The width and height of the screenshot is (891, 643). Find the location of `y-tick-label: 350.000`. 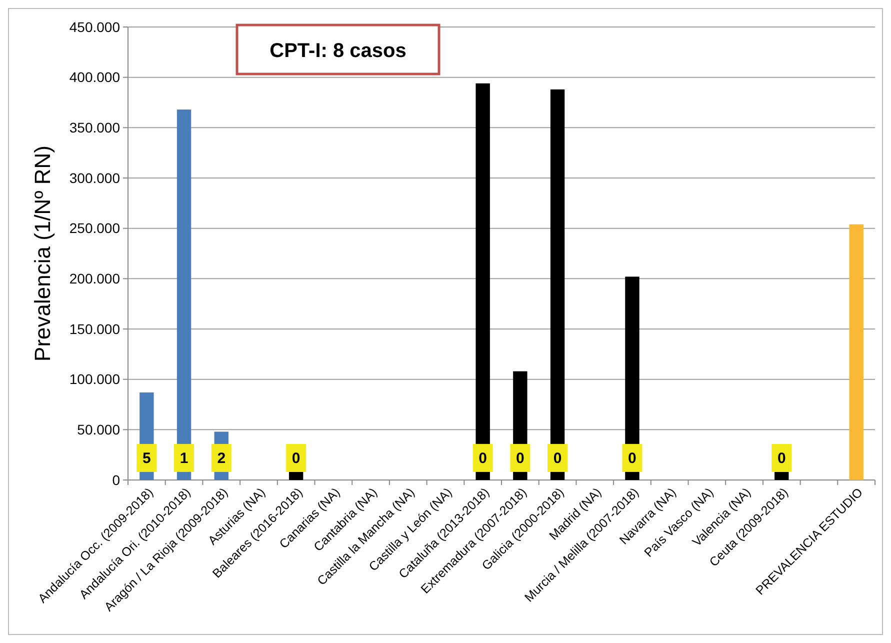

y-tick-label: 350.000 is located at coordinates (94, 128).